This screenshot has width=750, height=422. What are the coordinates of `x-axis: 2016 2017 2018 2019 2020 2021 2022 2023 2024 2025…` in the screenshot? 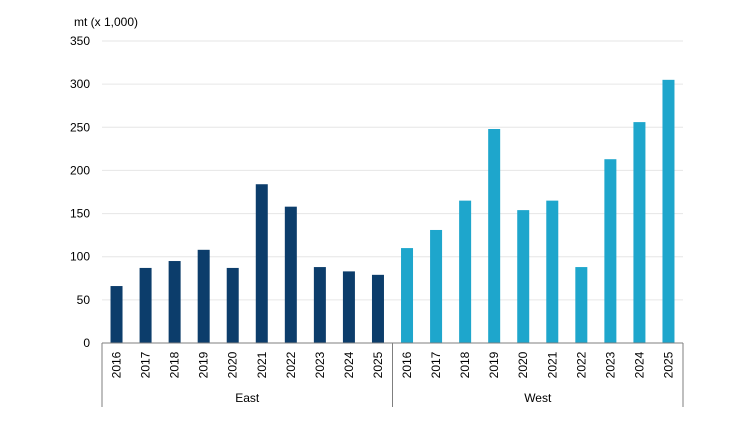 It's located at (392, 374).